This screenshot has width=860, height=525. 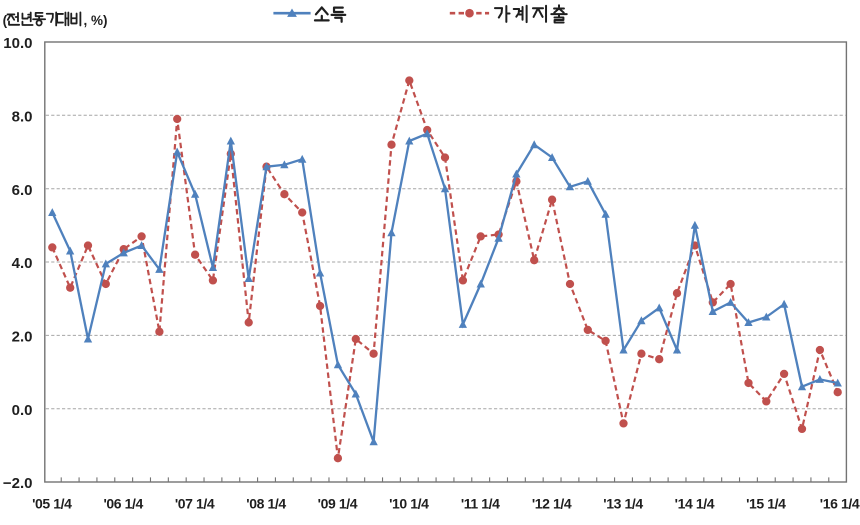 What do you see at coordinates (552, 503) in the screenshot?
I see `svg-text: '12 1/4` at bounding box center [552, 503].